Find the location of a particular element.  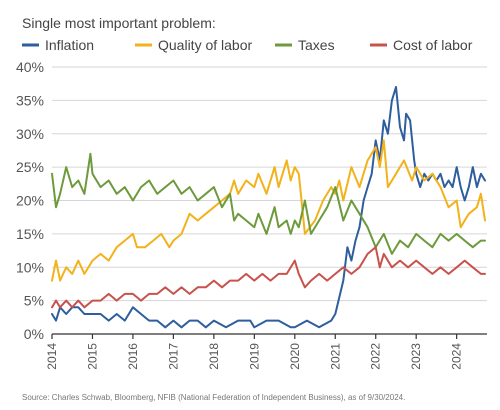

x-tick-label: 2019 is located at coordinates (254, 356).